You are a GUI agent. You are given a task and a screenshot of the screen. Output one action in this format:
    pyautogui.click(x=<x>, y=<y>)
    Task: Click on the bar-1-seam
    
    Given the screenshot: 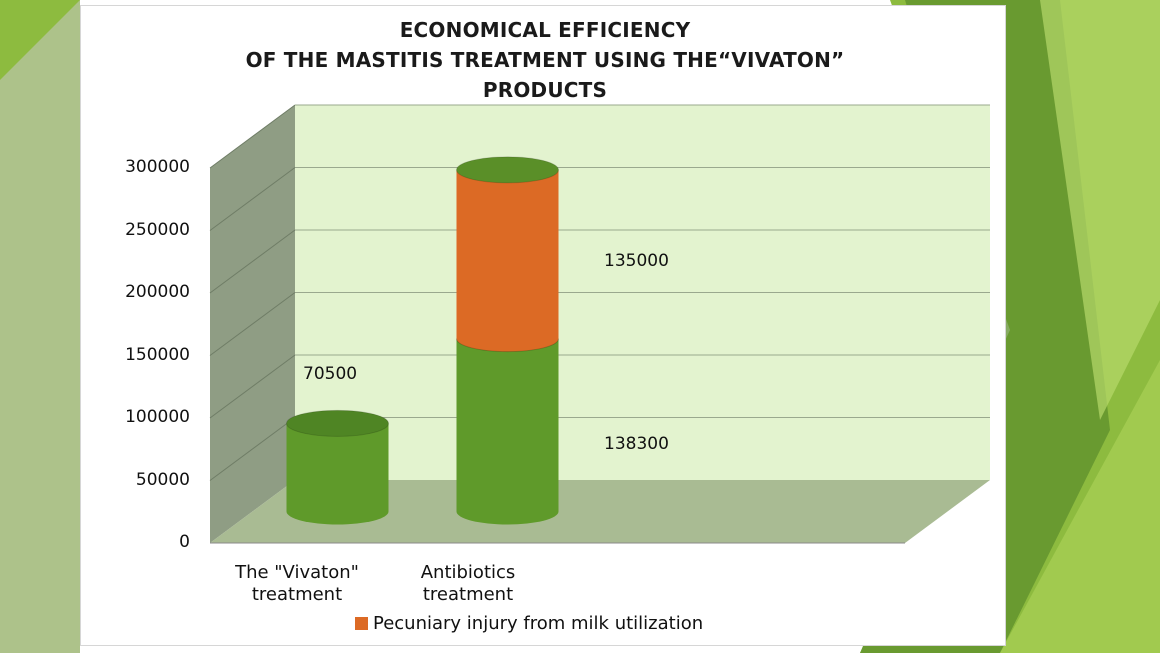 What is the action you would take?
    pyautogui.click(x=507, y=345)
    